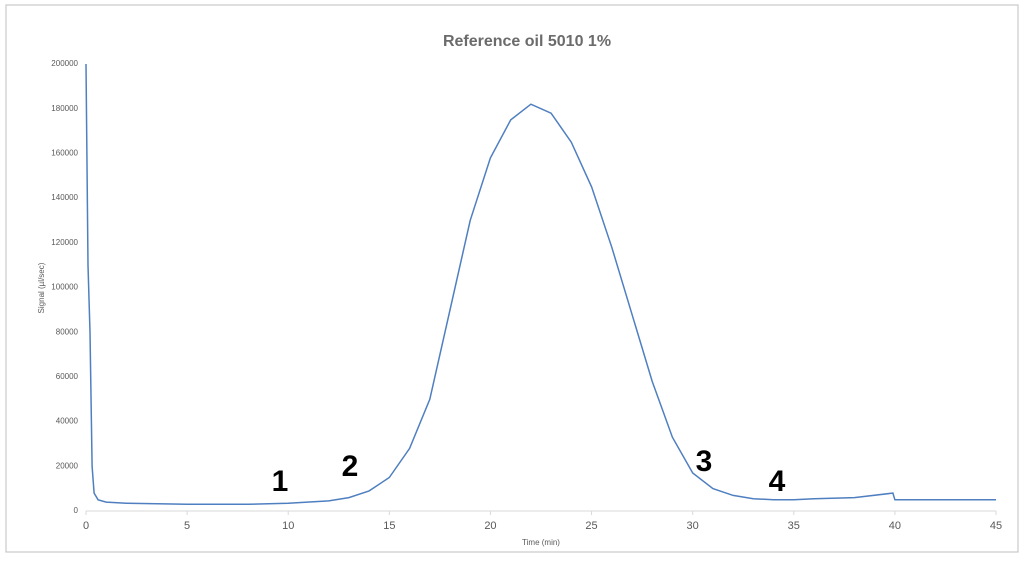 The image size is (1024, 563). What do you see at coordinates (996, 526) in the screenshot?
I see `x-tick-label: 45` at bounding box center [996, 526].